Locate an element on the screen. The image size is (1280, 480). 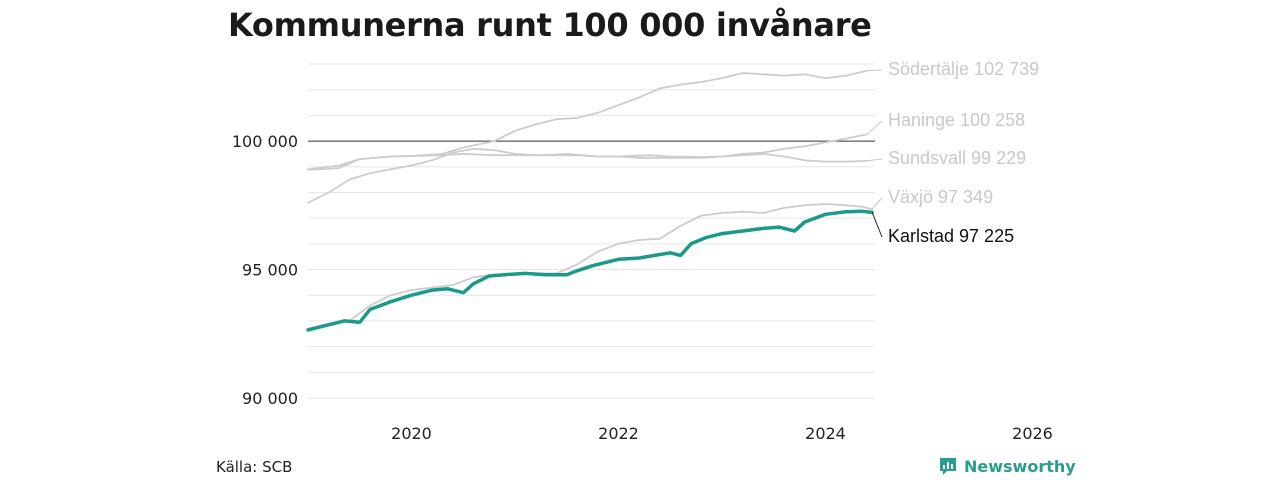
brand-logo: Newsworthy is located at coordinates (1007, 466).